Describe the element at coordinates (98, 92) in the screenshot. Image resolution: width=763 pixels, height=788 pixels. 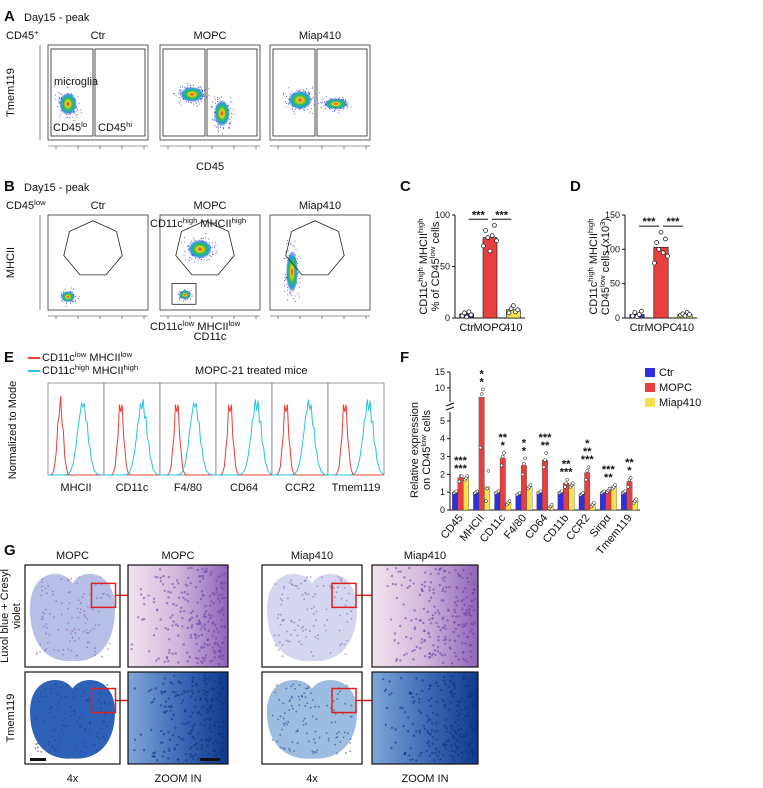
I see `plot-frame` at that location.